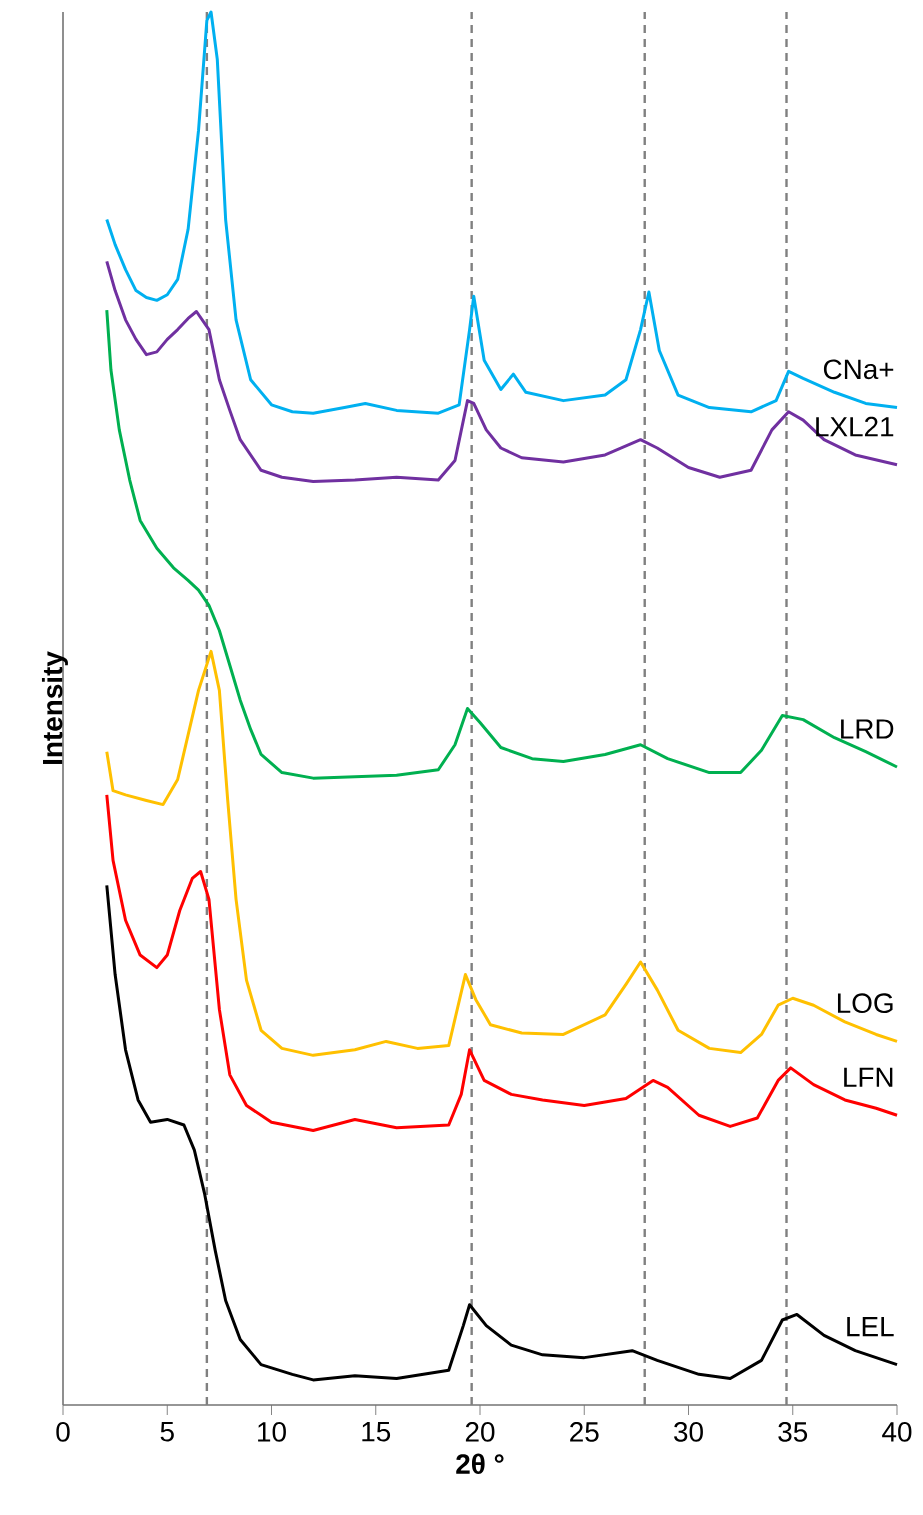 This screenshot has width=923, height=1515. I want to click on x-tick-label: 35, so click(793, 1432).